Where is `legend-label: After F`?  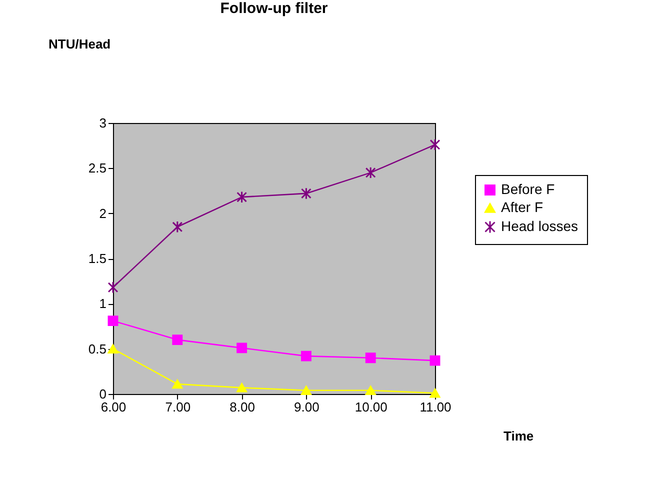
legend-label: After F is located at coordinates (522, 207).